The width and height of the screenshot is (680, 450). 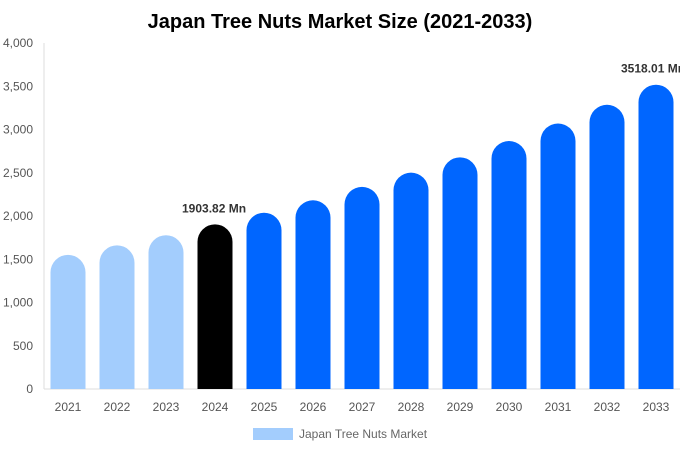 I want to click on bar-2027, so click(x=362, y=287).